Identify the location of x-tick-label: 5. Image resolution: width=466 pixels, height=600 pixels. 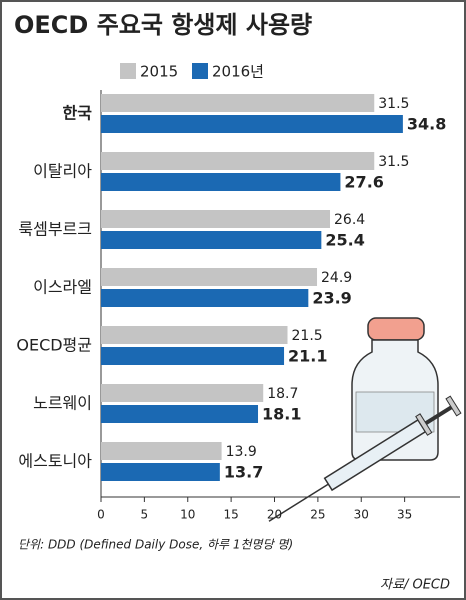
(145, 515).